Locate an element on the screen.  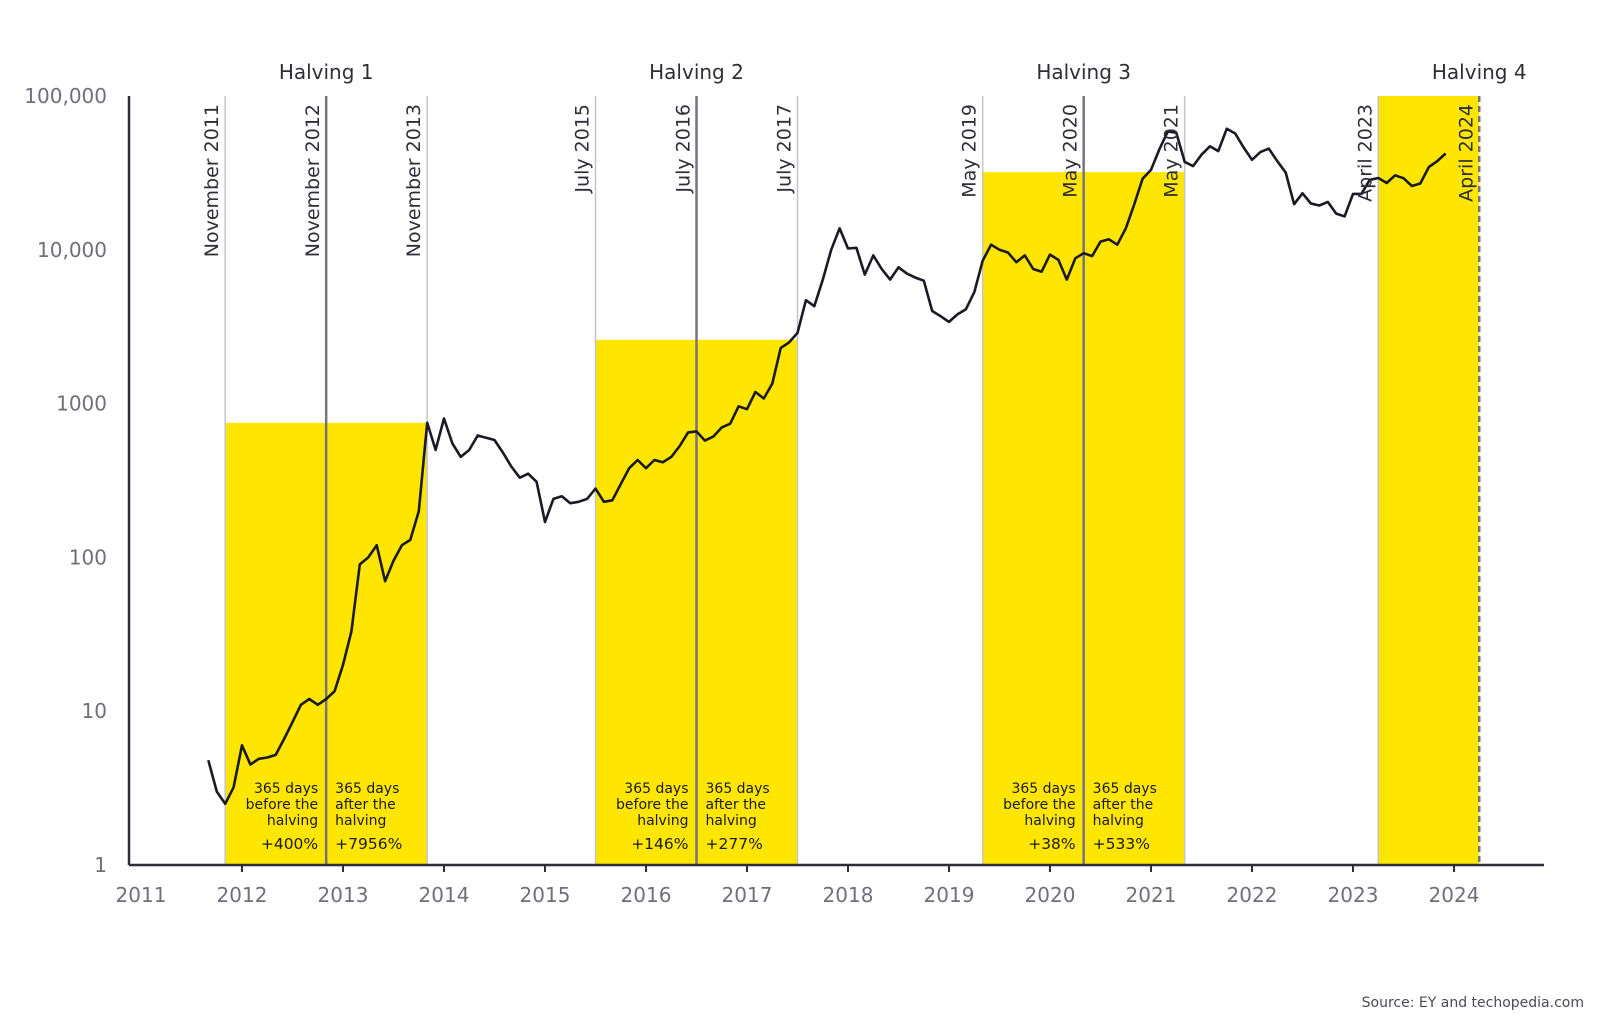
x-tick-label: 2014 is located at coordinates (444, 895).